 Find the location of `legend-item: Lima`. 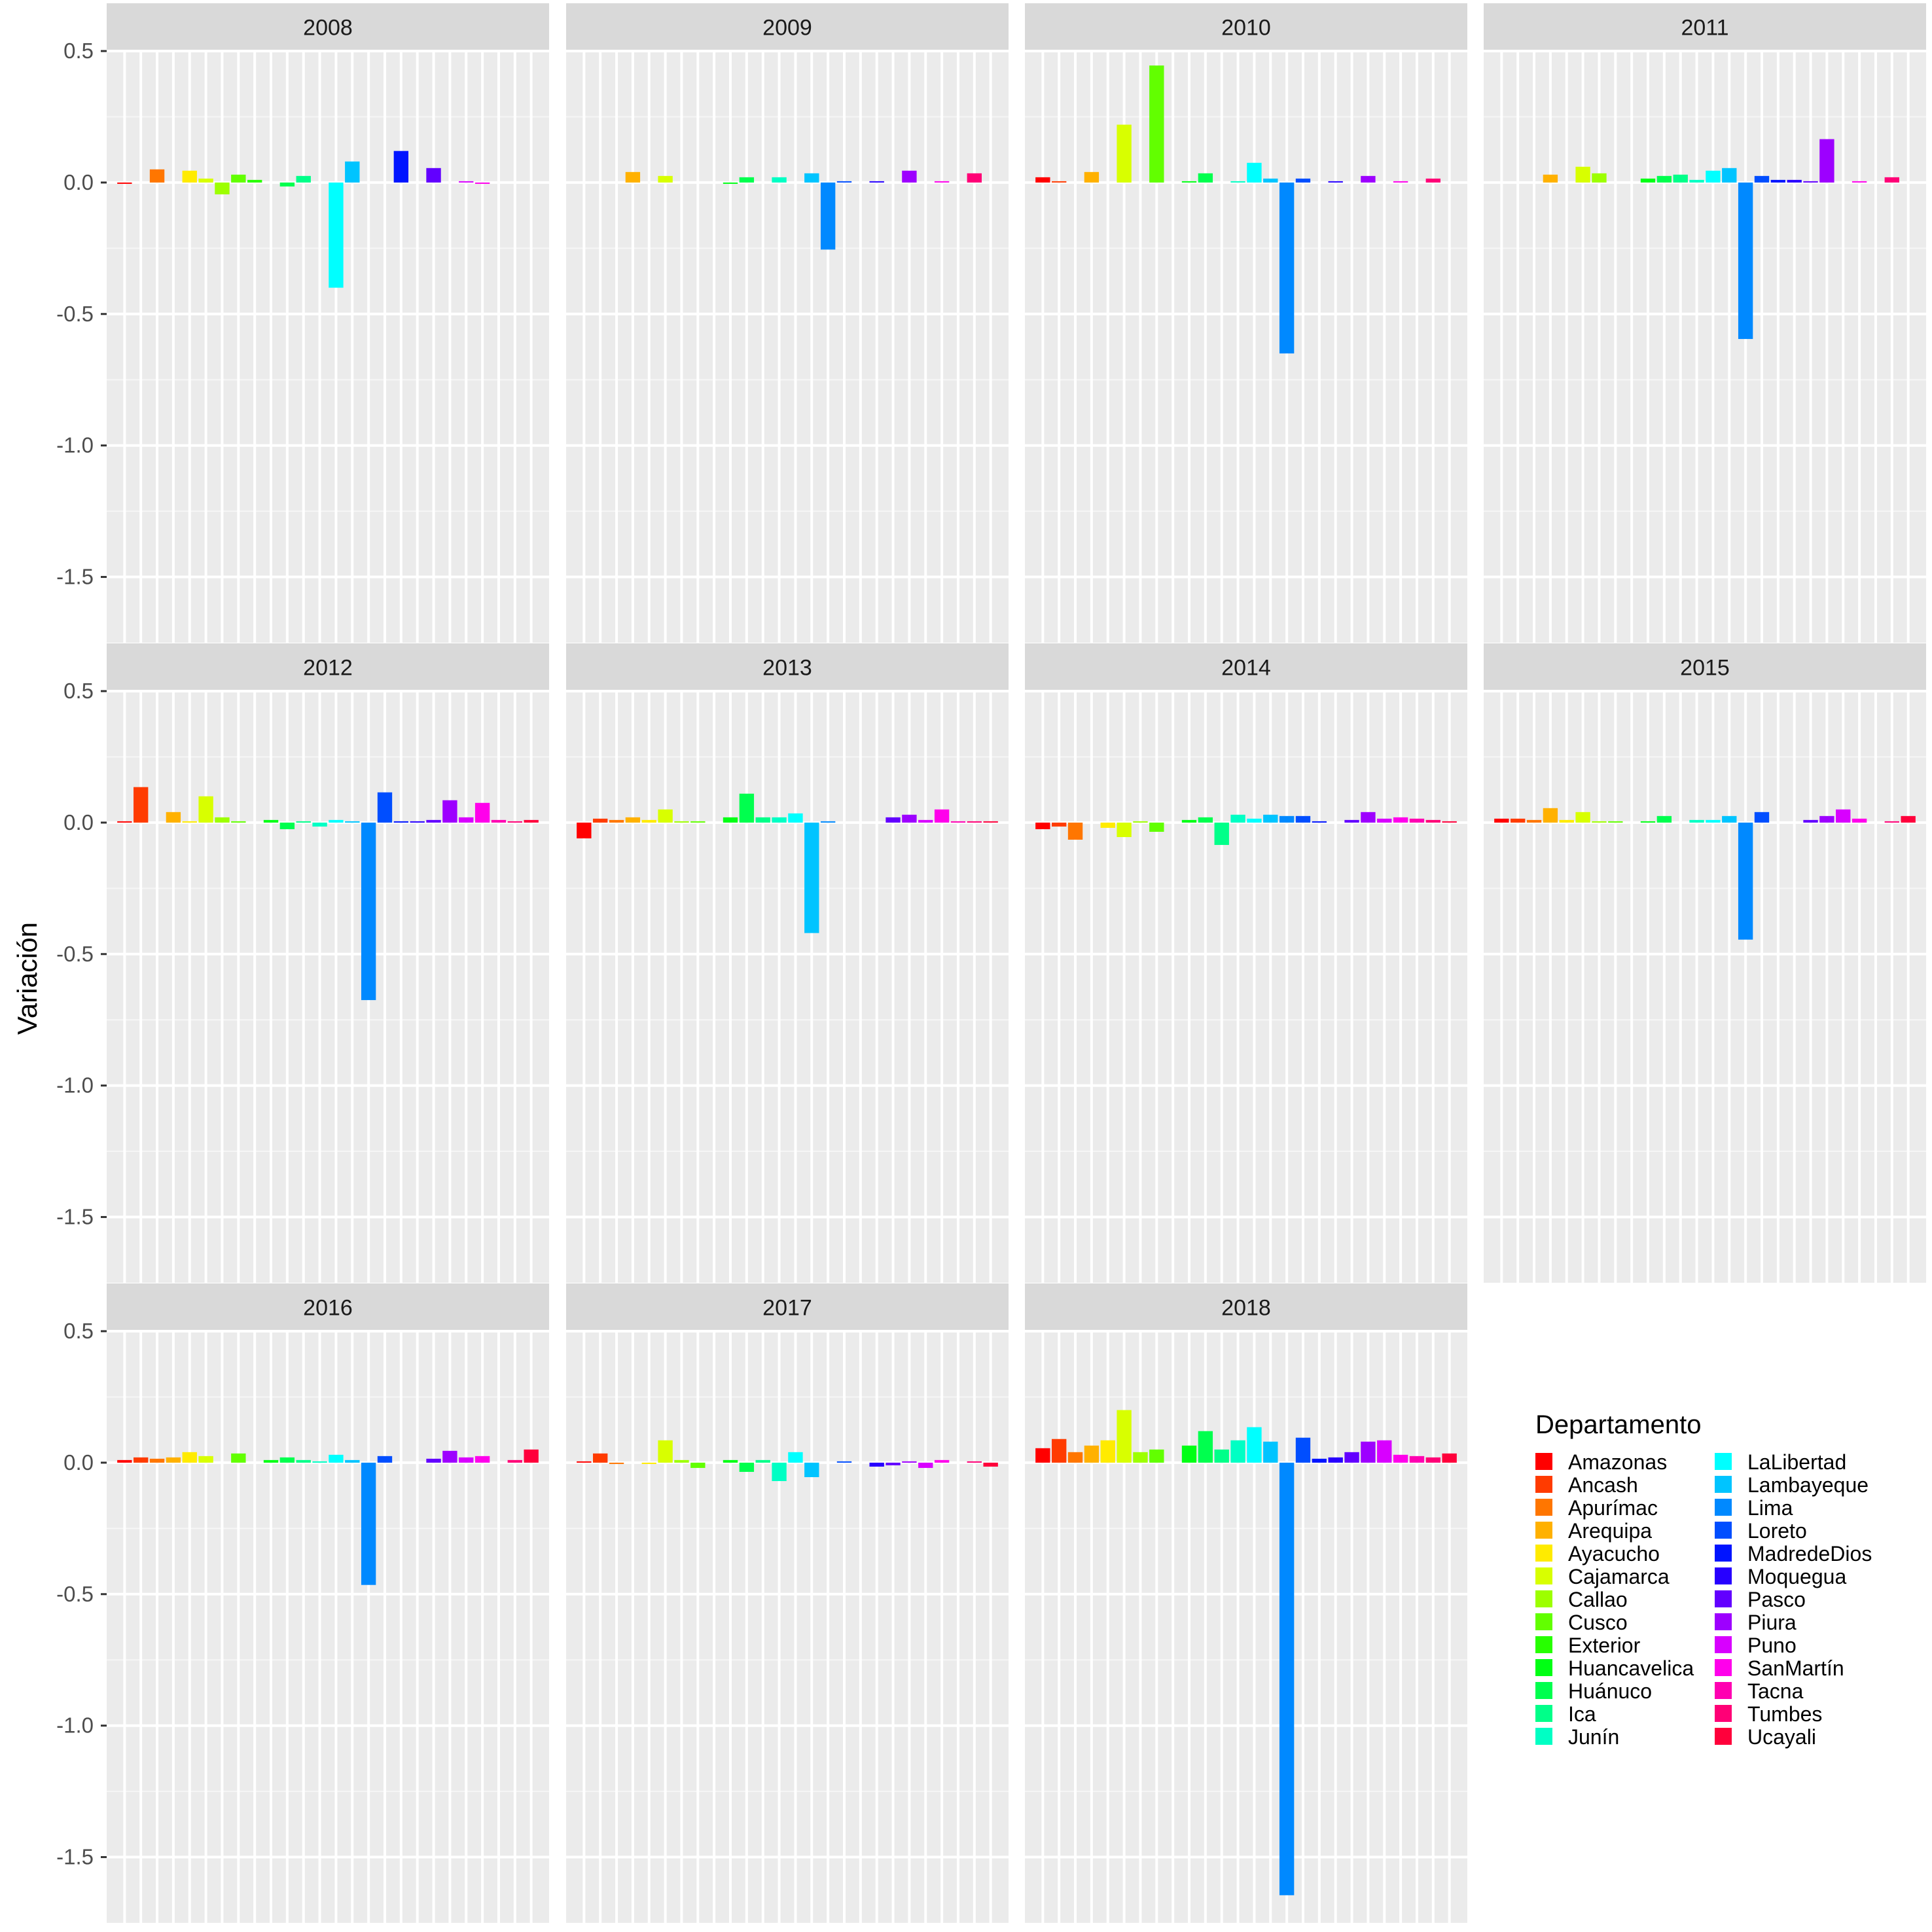

legend-item: Lima is located at coordinates (1754, 1508).